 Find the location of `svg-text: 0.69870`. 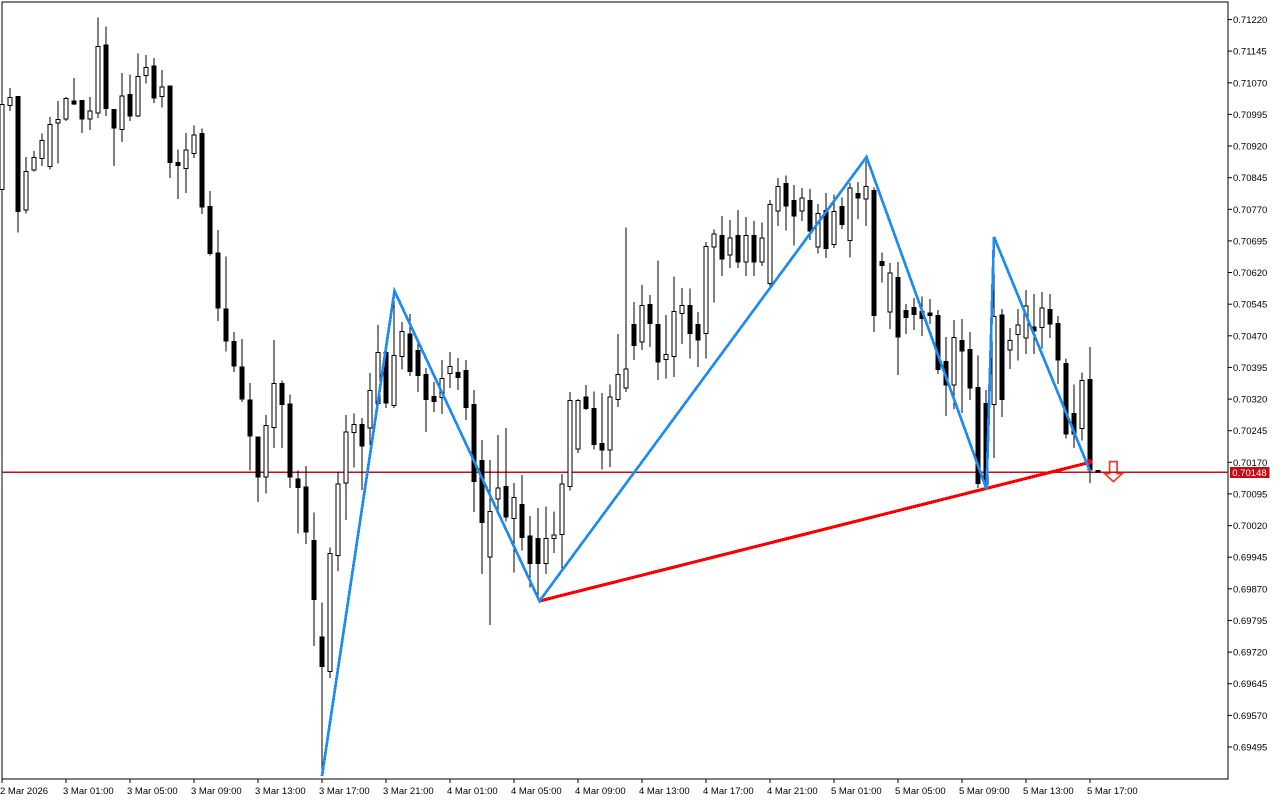

svg-text: 0.69870 is located at coordinates (1250, 589).